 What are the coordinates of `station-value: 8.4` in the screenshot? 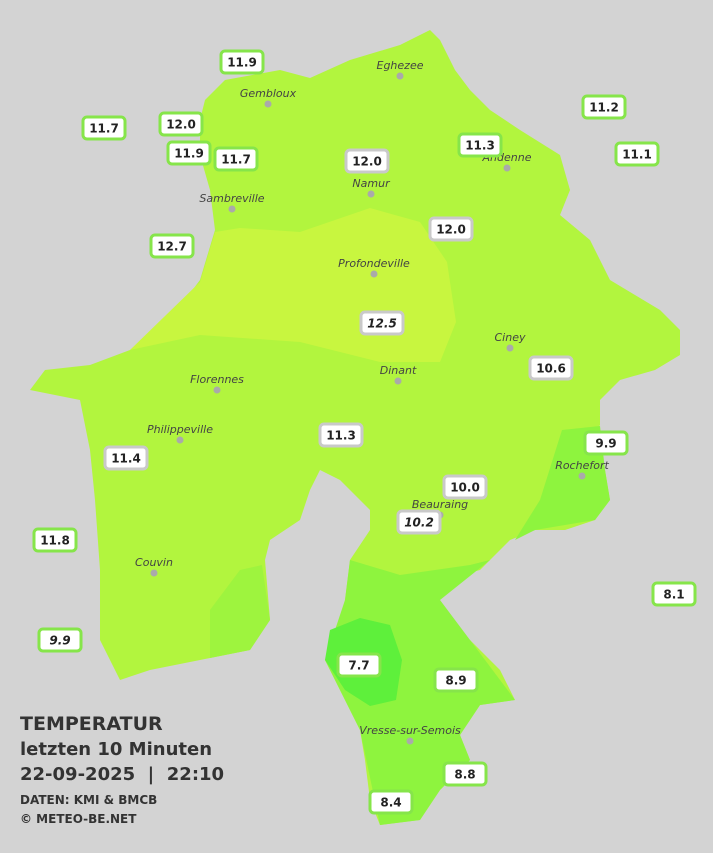 It's located at (390, 803).